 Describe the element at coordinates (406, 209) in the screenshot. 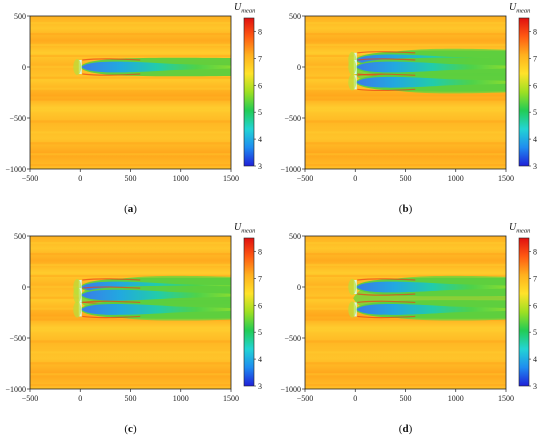

I see `panel-caption: (b)` at that location.